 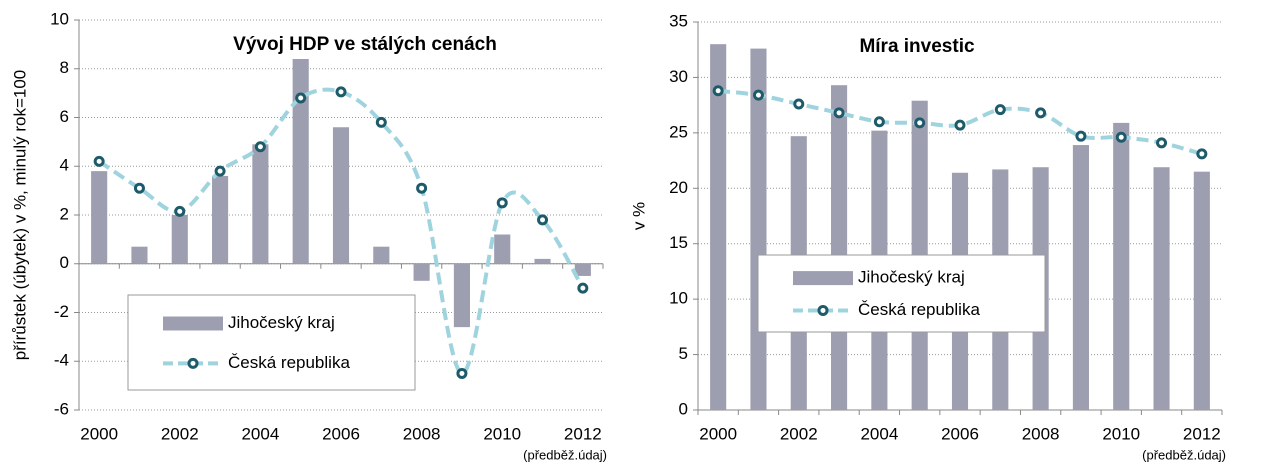 What do you see at coordinates (678, 242) in the screenshot?
I see `y-tick-label: 15` at bounding box center [678, 242].